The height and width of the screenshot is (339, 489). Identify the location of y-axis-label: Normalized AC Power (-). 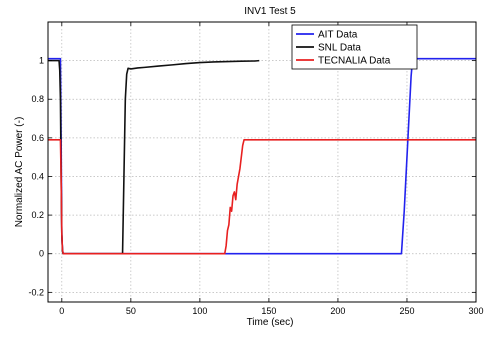
(19, 172).